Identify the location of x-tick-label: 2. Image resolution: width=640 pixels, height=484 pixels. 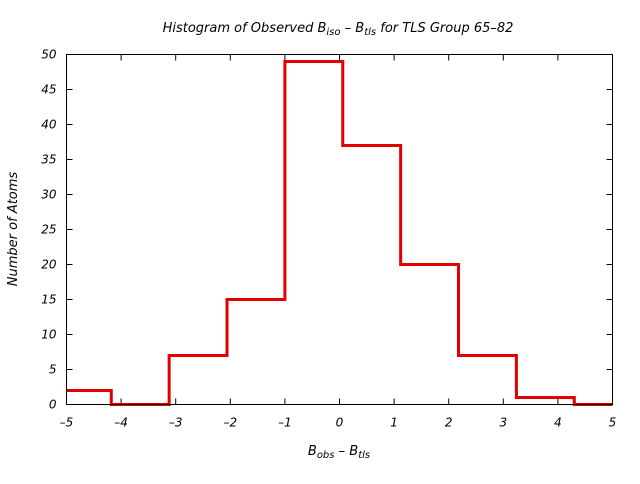
(449, 423).